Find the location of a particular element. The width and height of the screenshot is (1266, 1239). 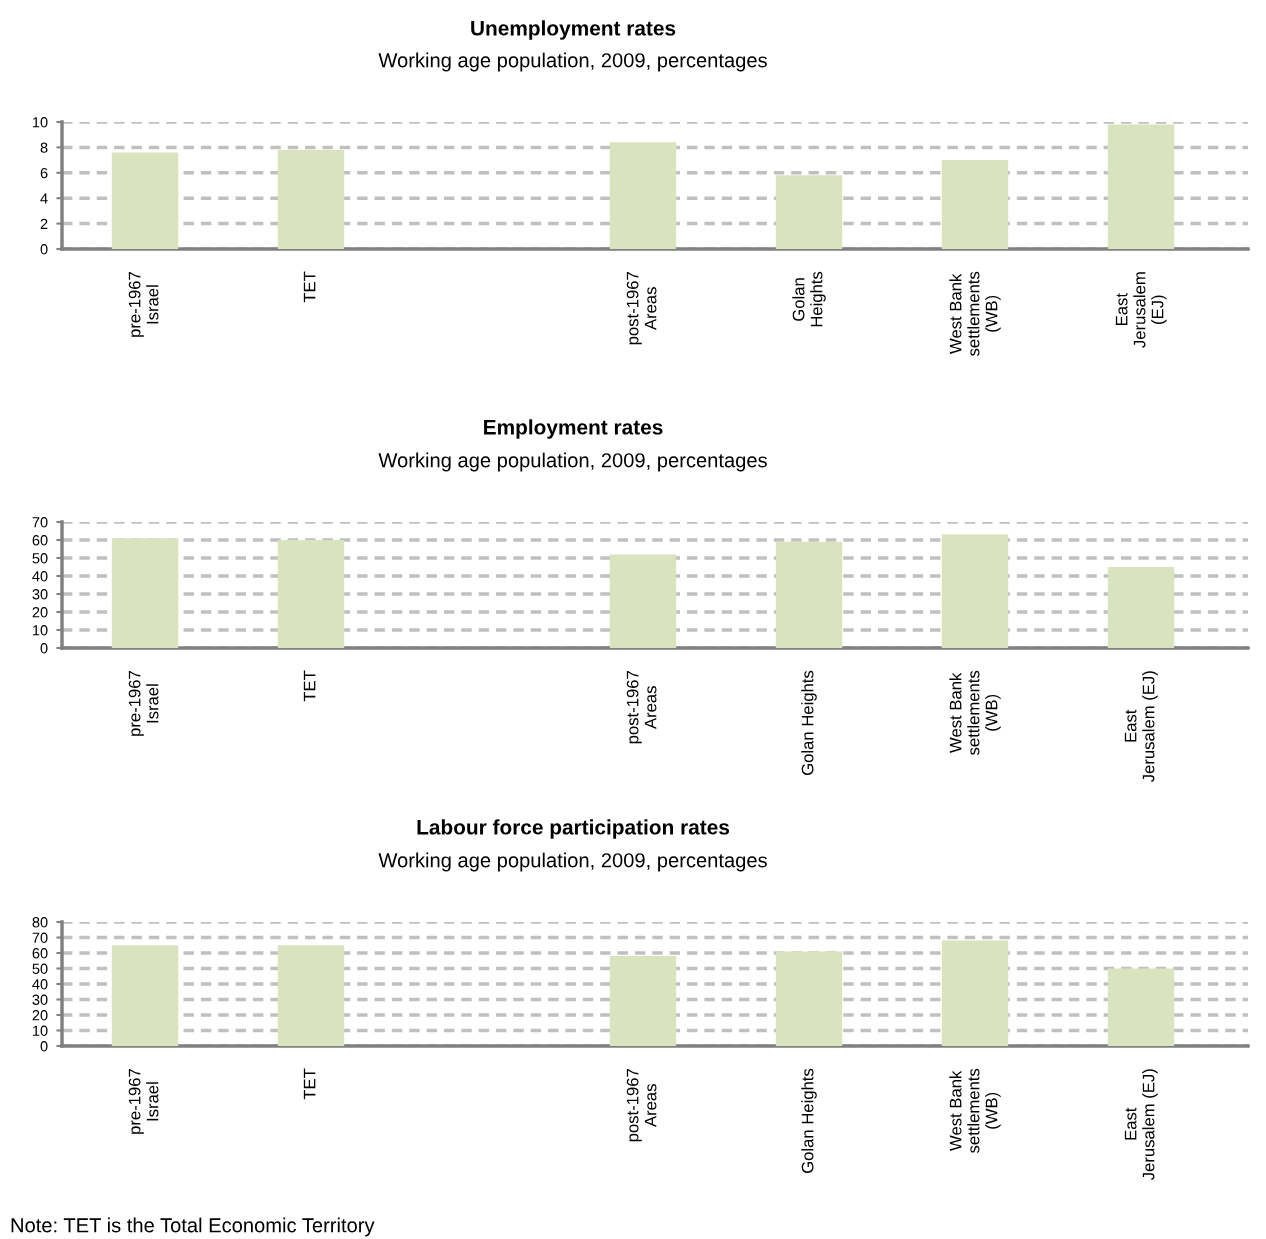

y-tick-label: 80 is located at coordinates (40, 922).